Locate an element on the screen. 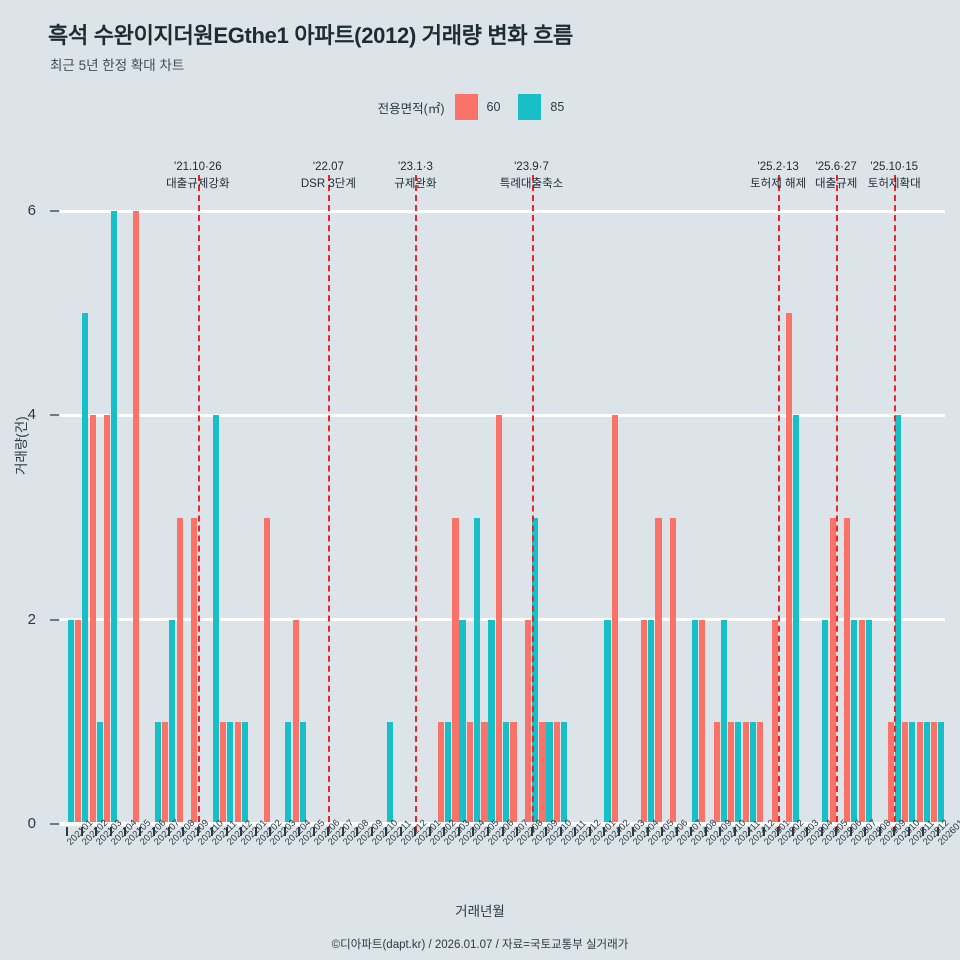  legend-item-85: 85 is located at coordinates (541, 107).